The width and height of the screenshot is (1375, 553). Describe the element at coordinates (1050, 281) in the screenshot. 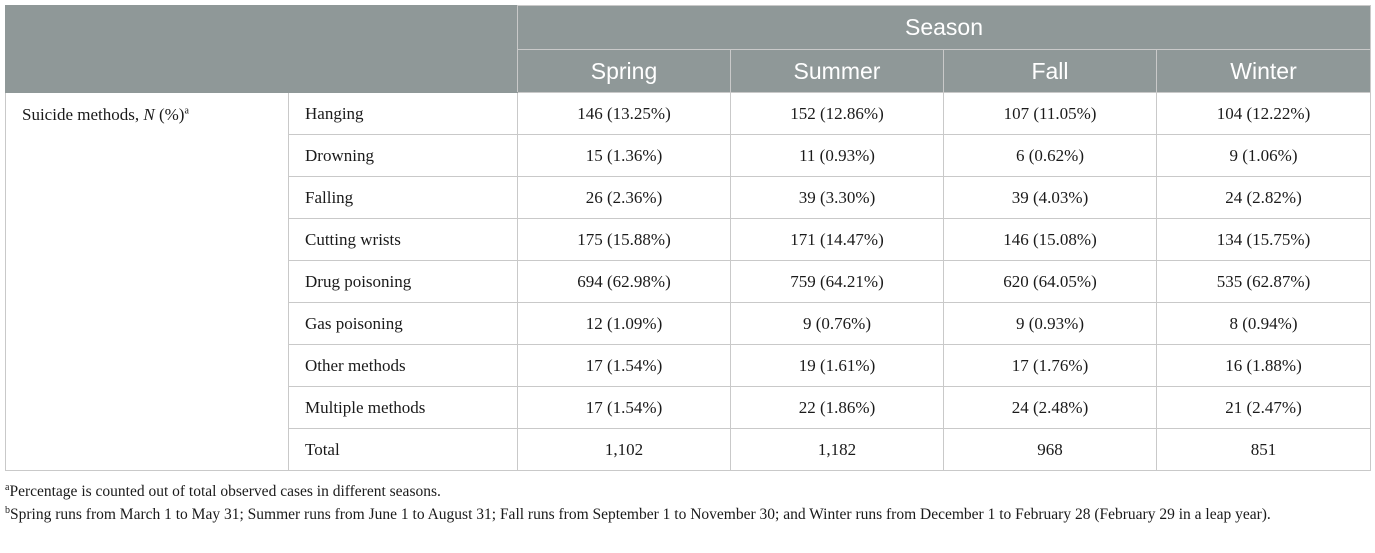

I see `value-cell: 620 (64.05%)` at that location.